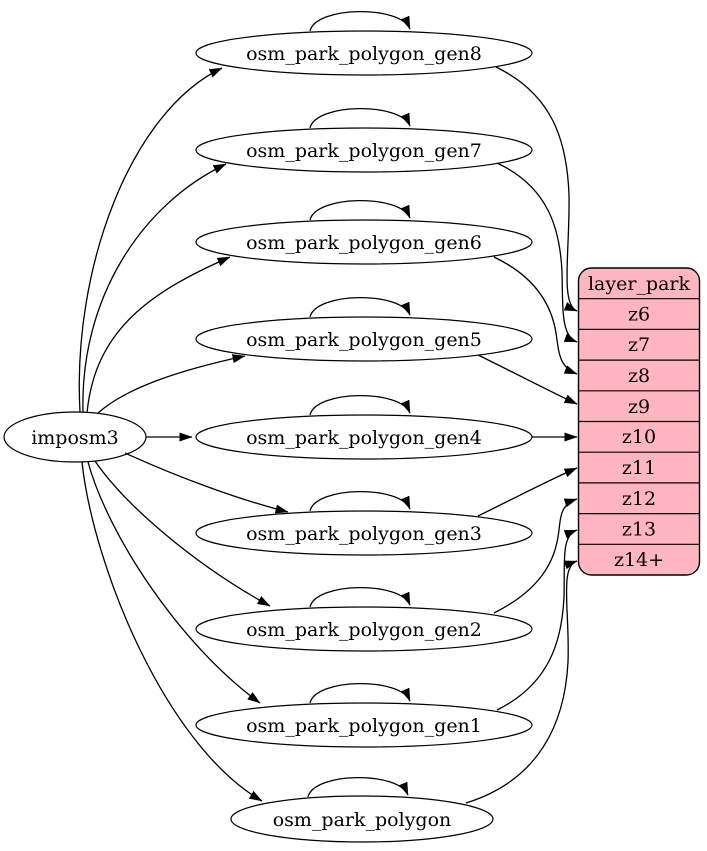  What do you see at coordinates (360, 501) in the screenshot?
I see `loop-gen3` at bounding box center [360, 501].